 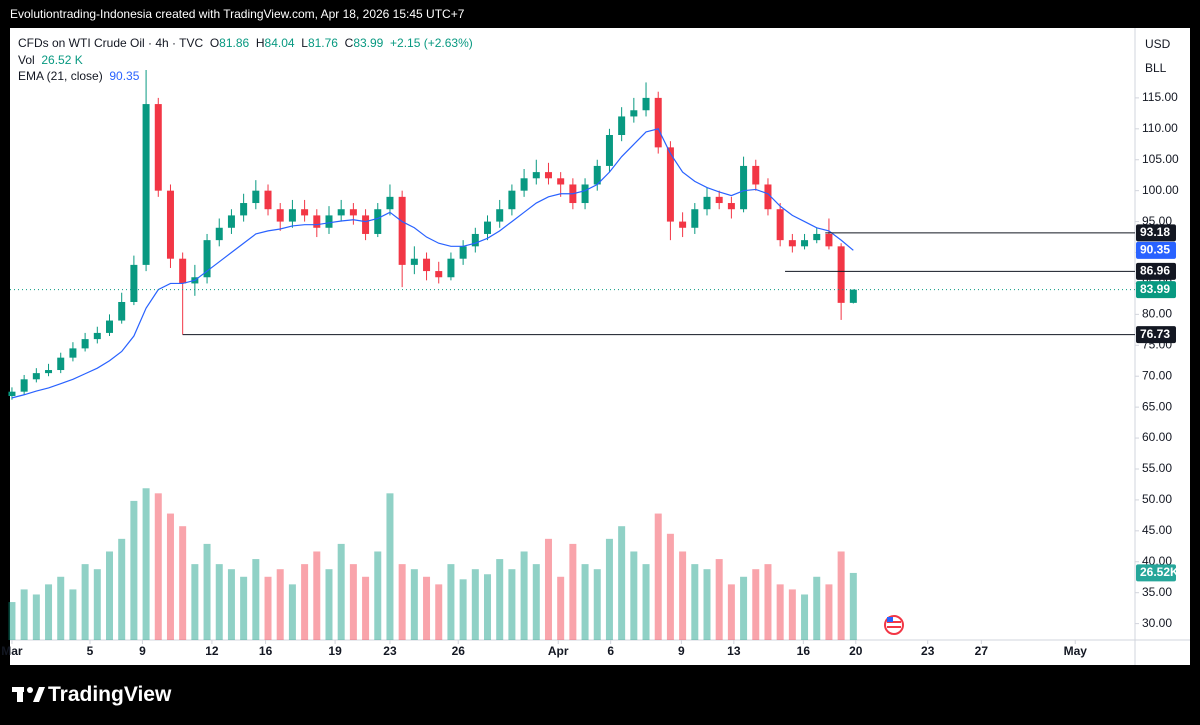 What do you see at coordinates (1157, 530) in the screenshot?
I see `y-tick-label: 45.00` at bounding box center [1157, 530].